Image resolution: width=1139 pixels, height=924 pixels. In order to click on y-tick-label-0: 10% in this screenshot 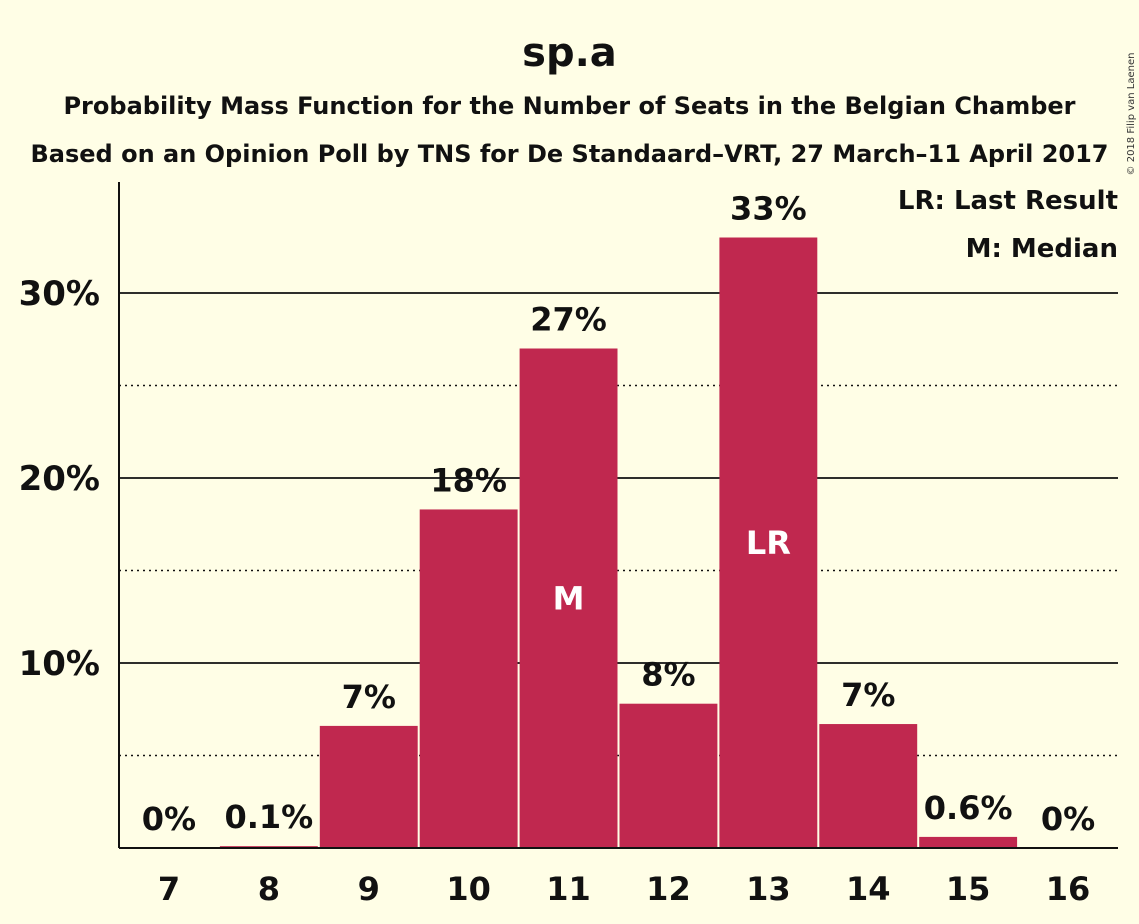, I will do `click(59, 664)`.